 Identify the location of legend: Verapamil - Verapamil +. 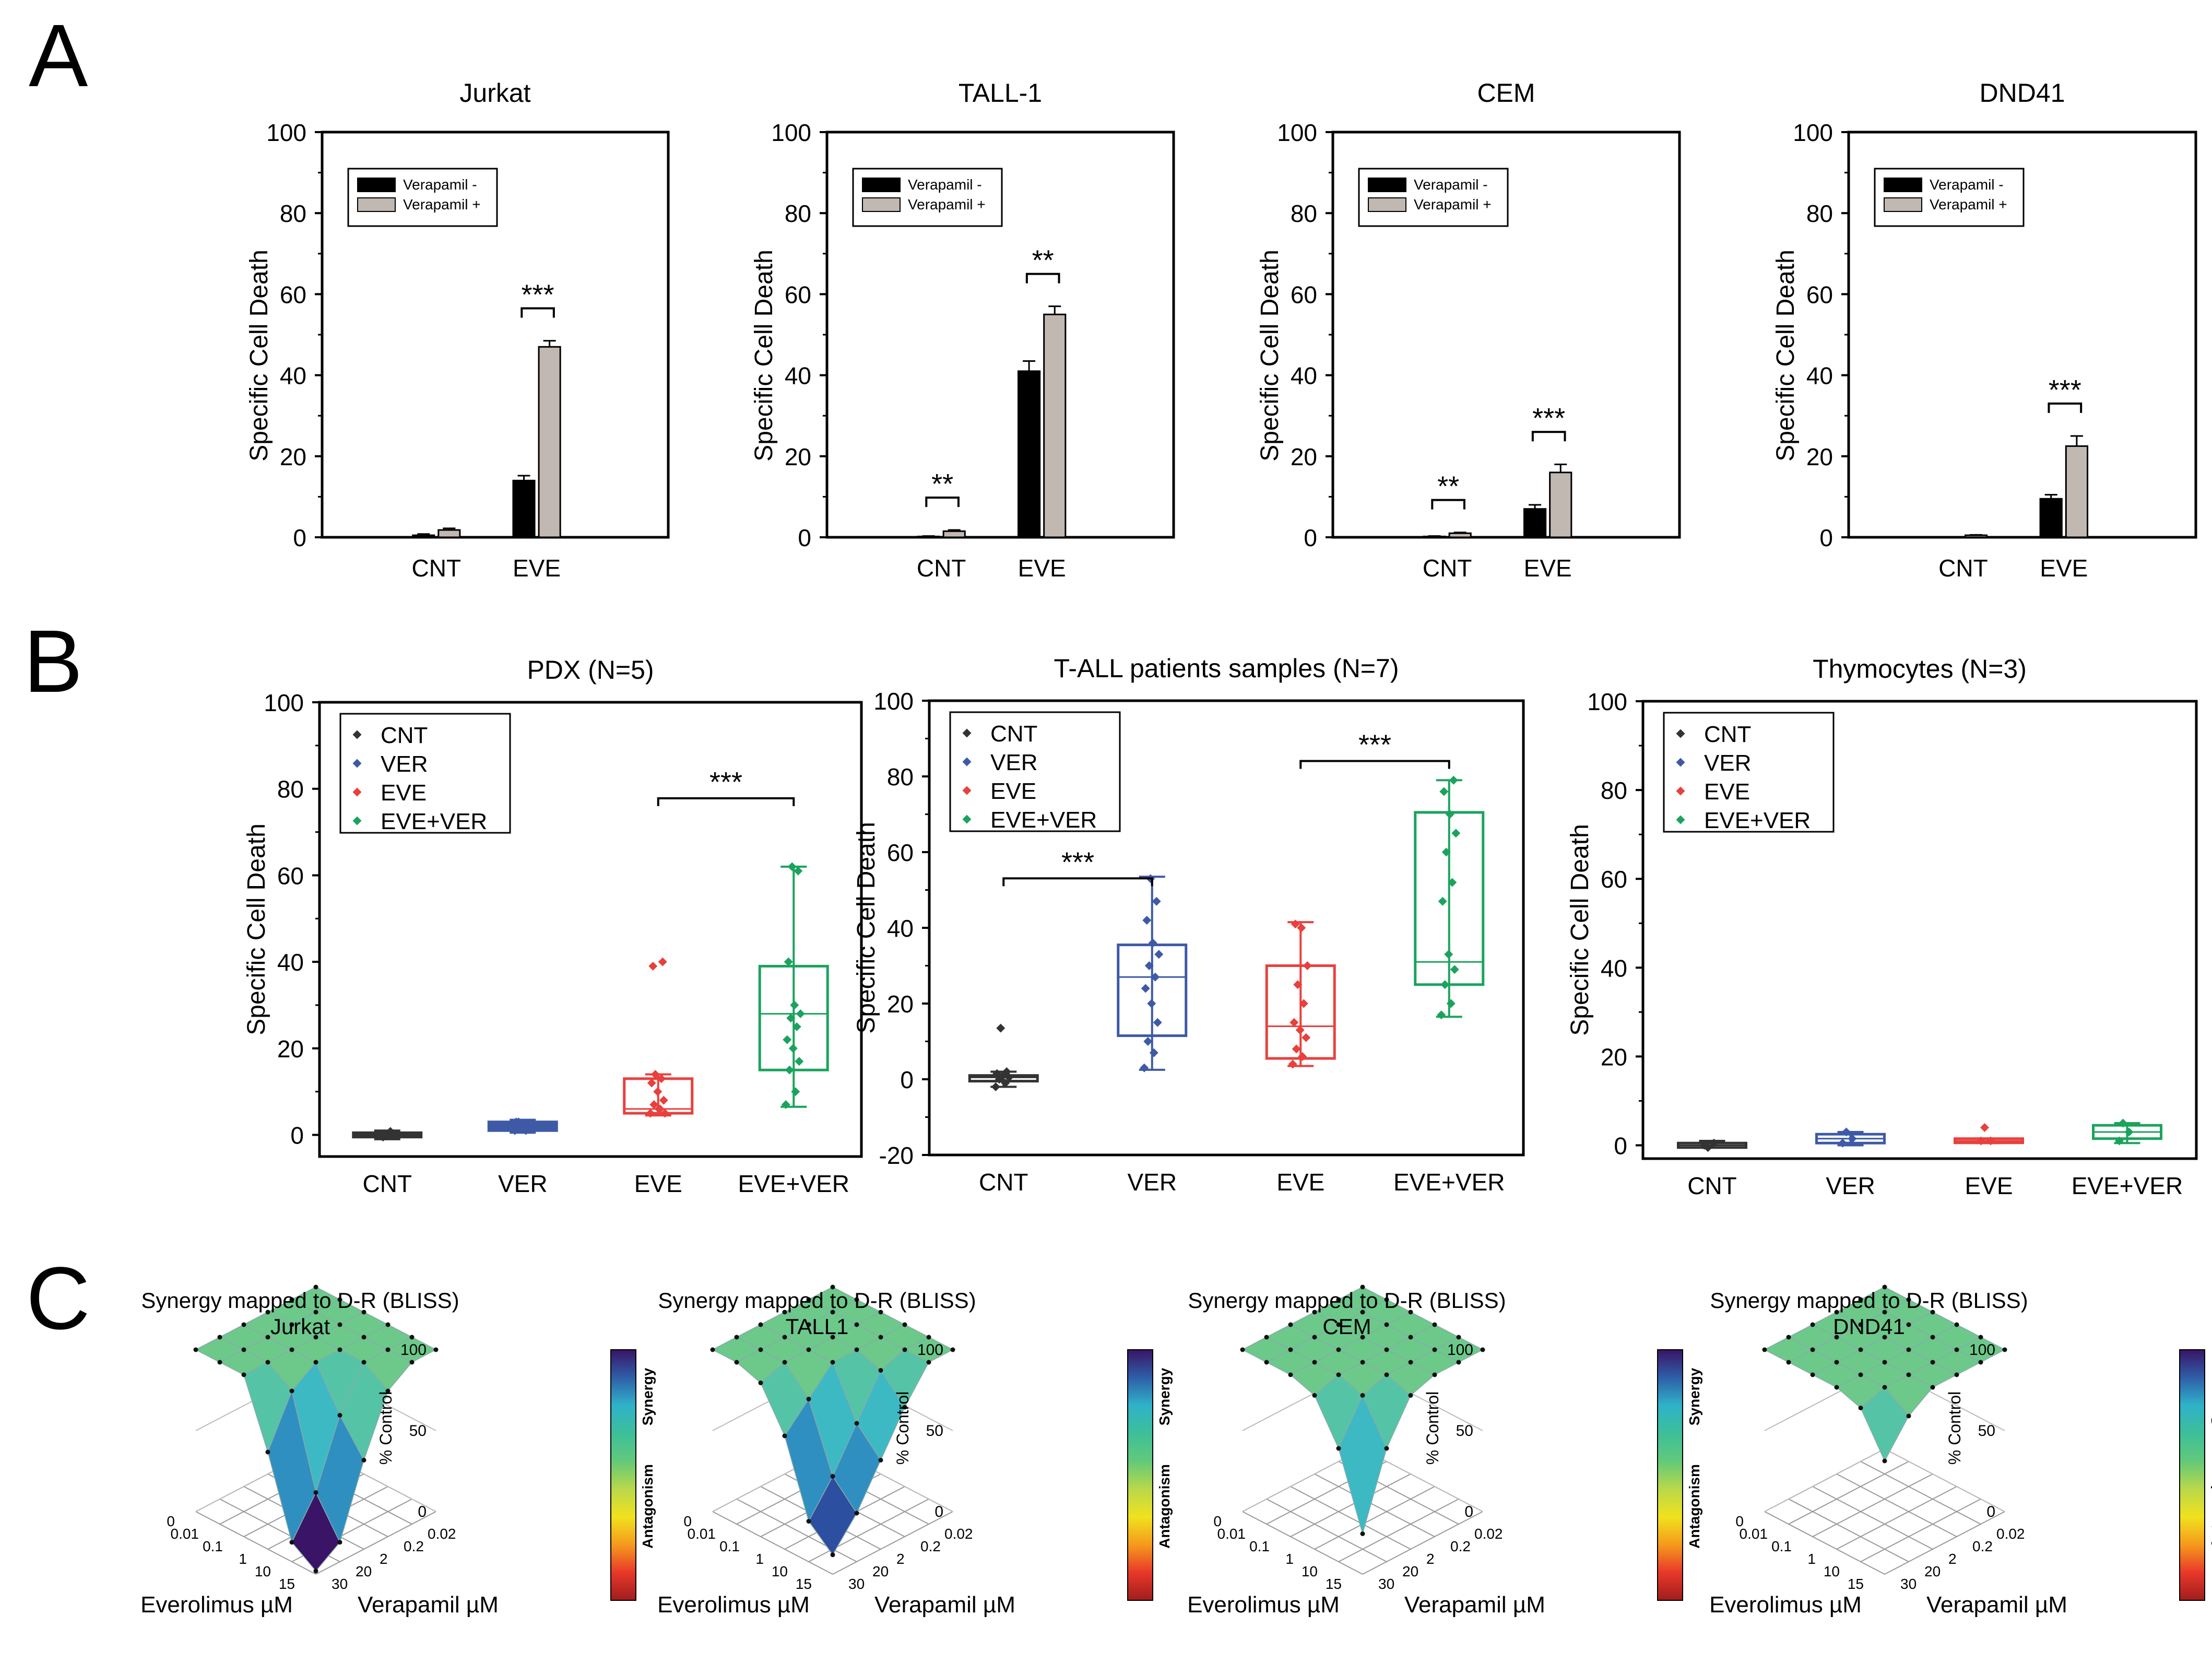
(422, 198).